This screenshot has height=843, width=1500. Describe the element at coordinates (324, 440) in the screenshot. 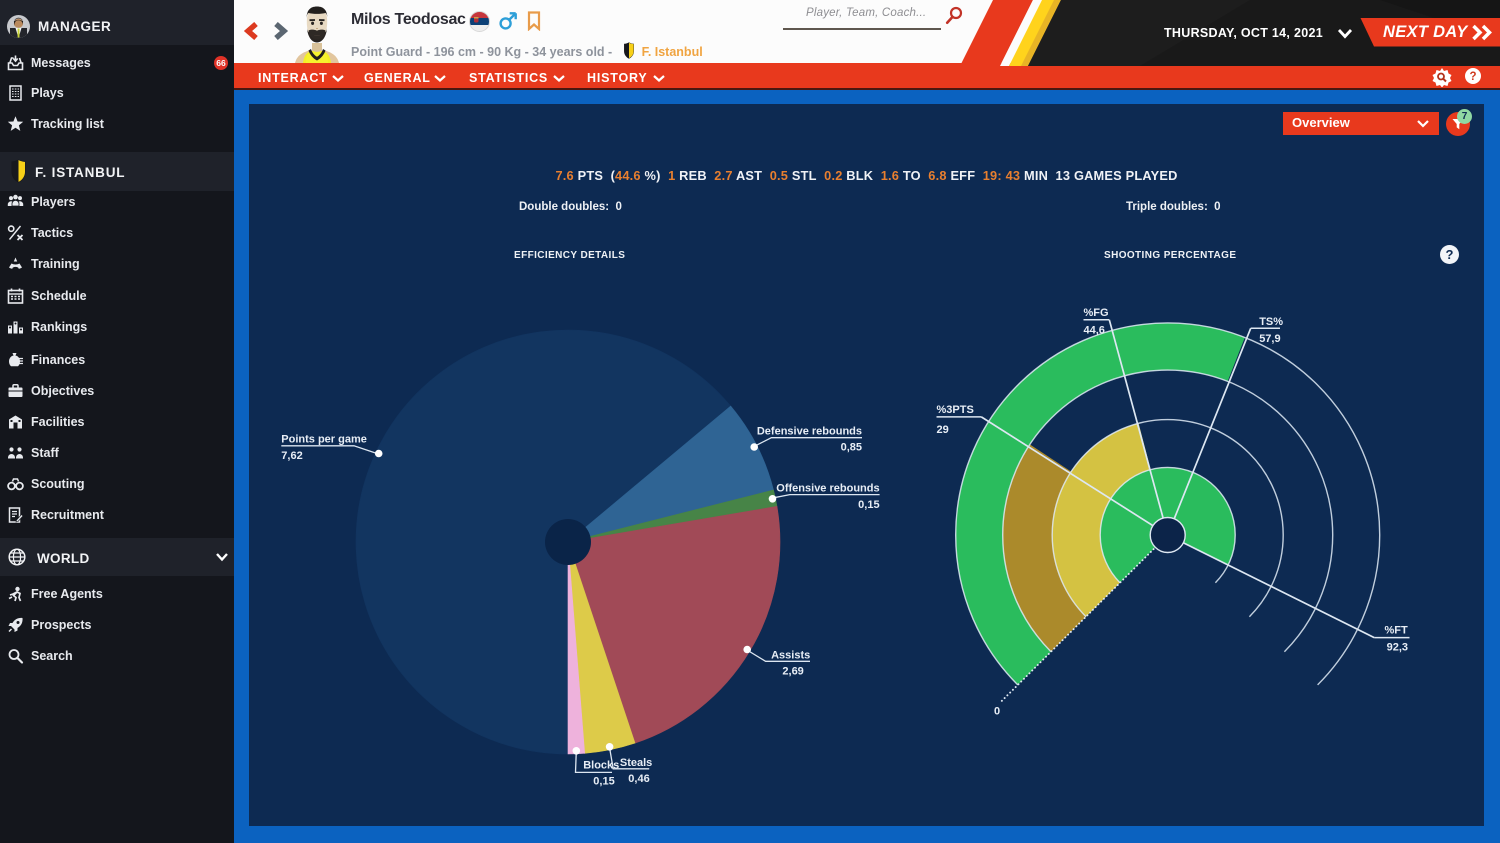

I see `svg-text: Points per game` at that location.